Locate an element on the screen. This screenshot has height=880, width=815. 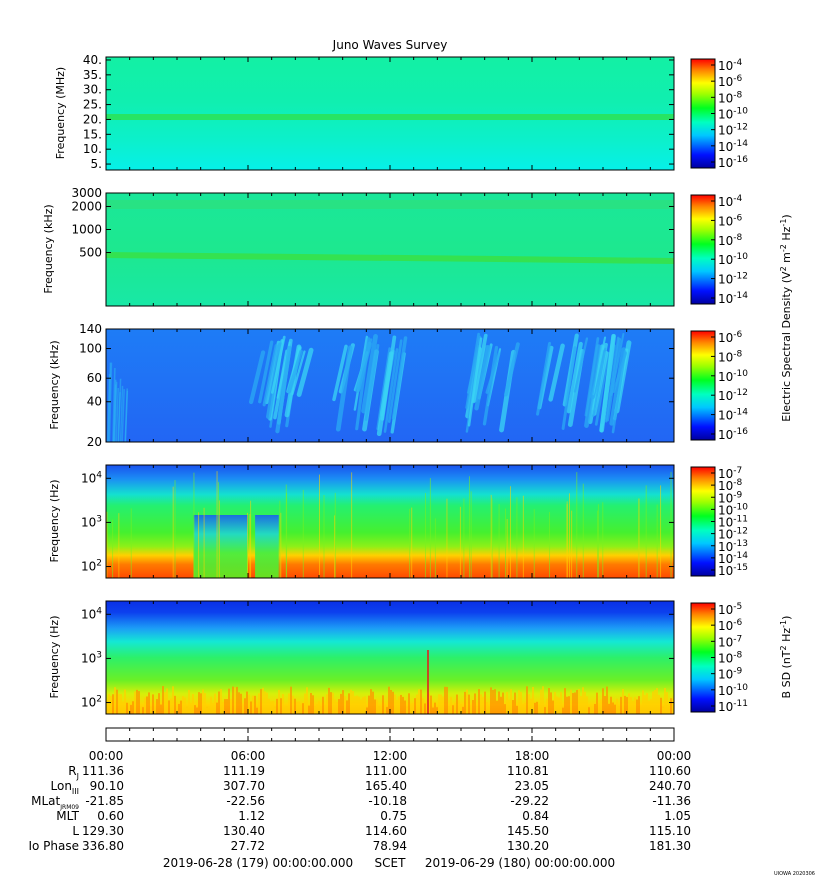
ephemeris-value: 336.80 is located at coordinates (103, 846).